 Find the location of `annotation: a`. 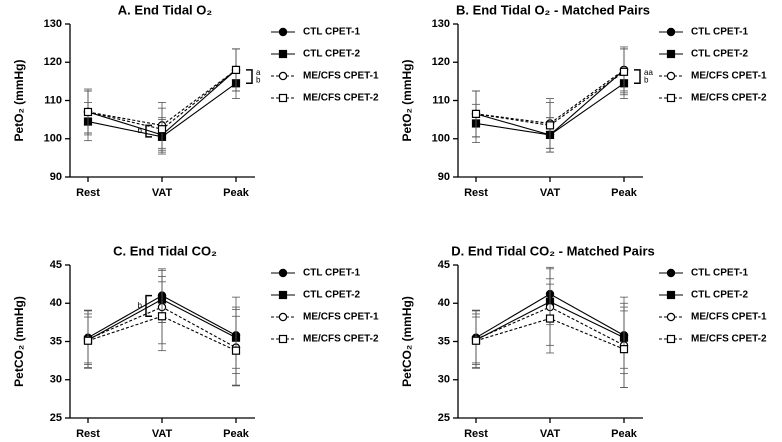

annotation: a is located at coordinates (258, 72).